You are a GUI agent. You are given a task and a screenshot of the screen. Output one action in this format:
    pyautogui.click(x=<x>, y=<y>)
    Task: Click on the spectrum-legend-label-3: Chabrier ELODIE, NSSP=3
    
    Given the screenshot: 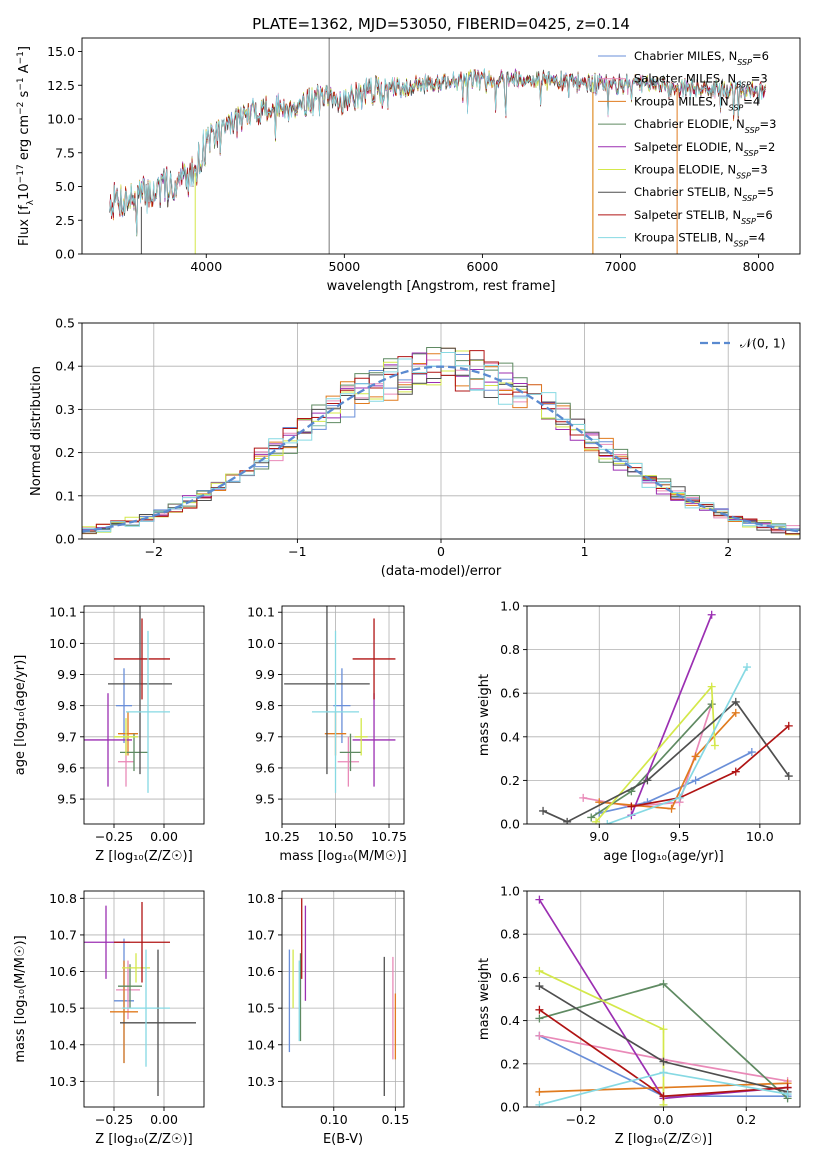 What is the action you would take?
    pyautogui.click(x=705, y=126)
    